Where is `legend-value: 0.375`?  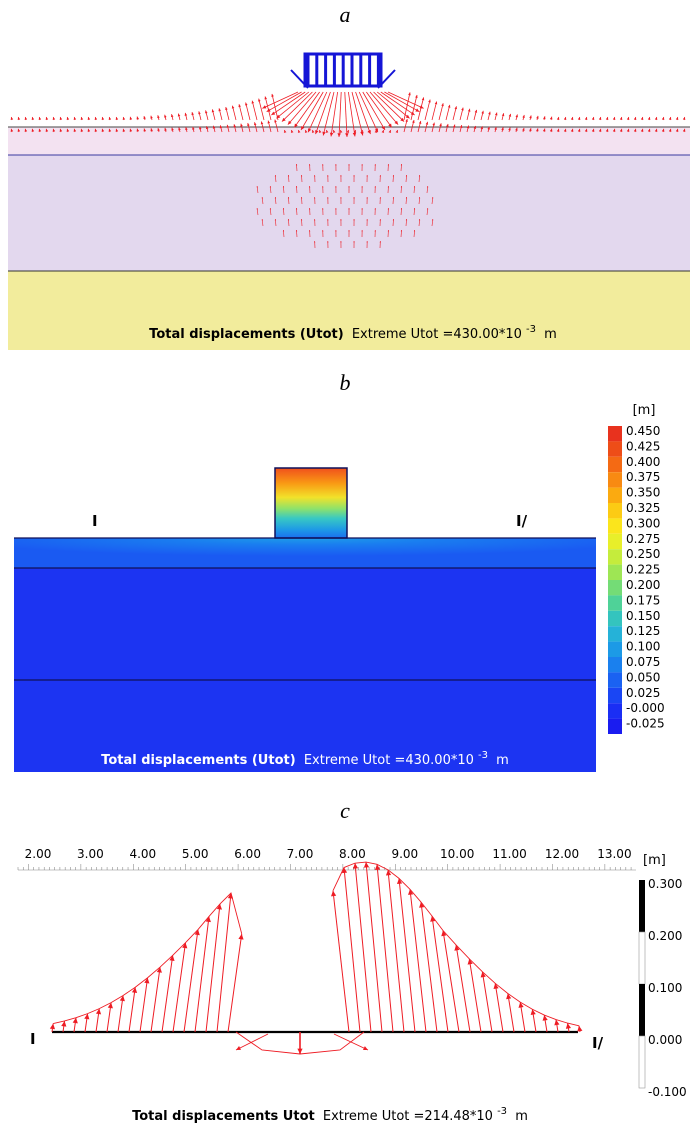 legend-value: 0.375 is located at coordinates (643, 477).